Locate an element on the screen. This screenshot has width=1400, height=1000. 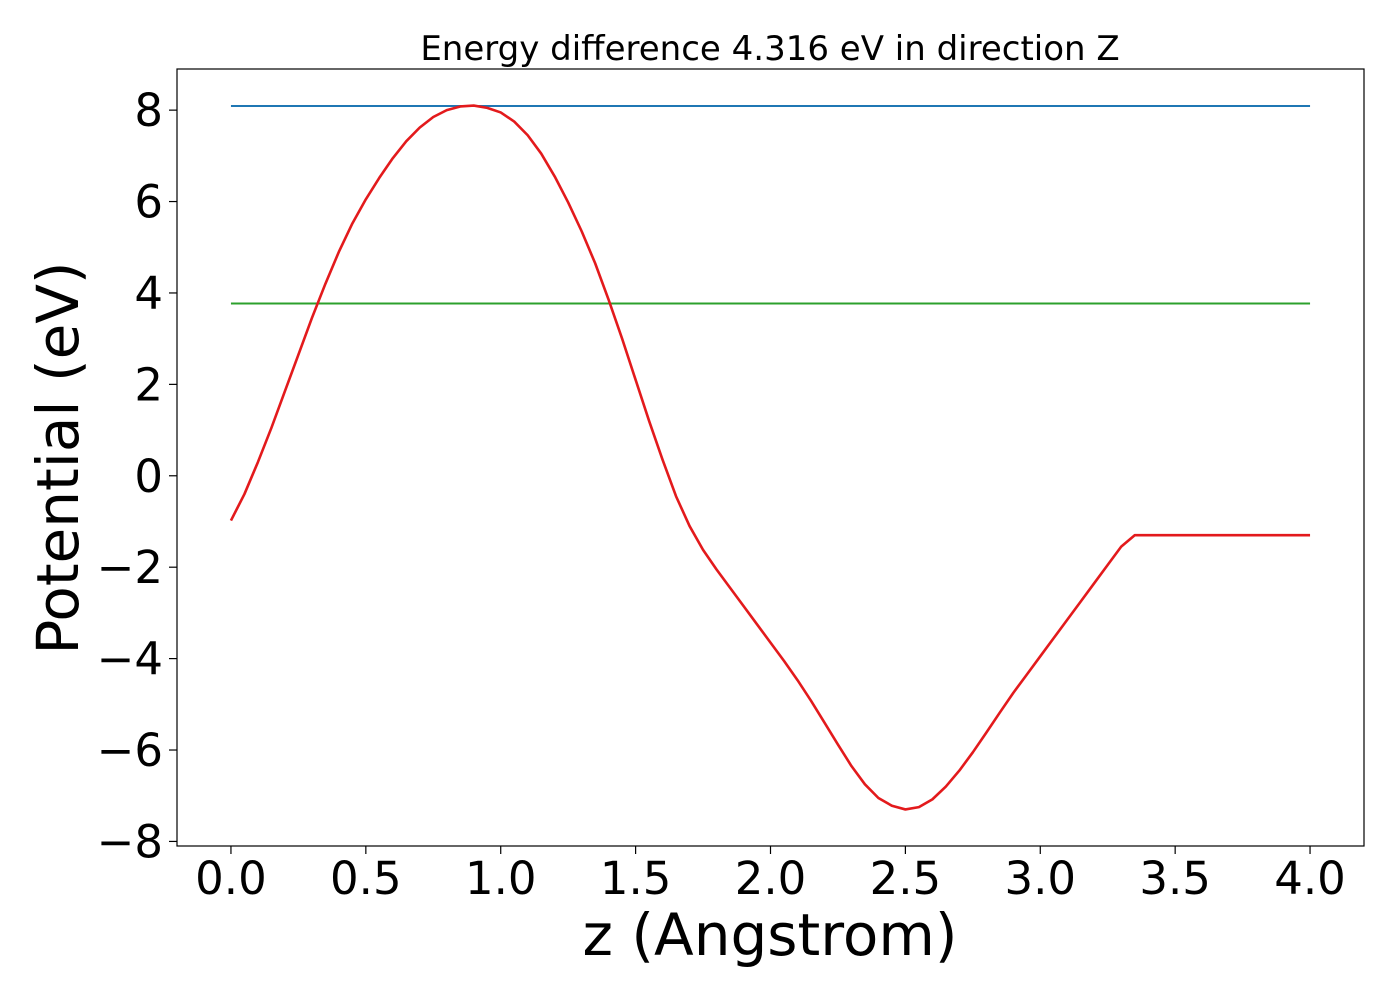
y-axis-ticks: 8 6 4 2 0 −2 −4 −6 −8 is located at coordinates (137, 476).